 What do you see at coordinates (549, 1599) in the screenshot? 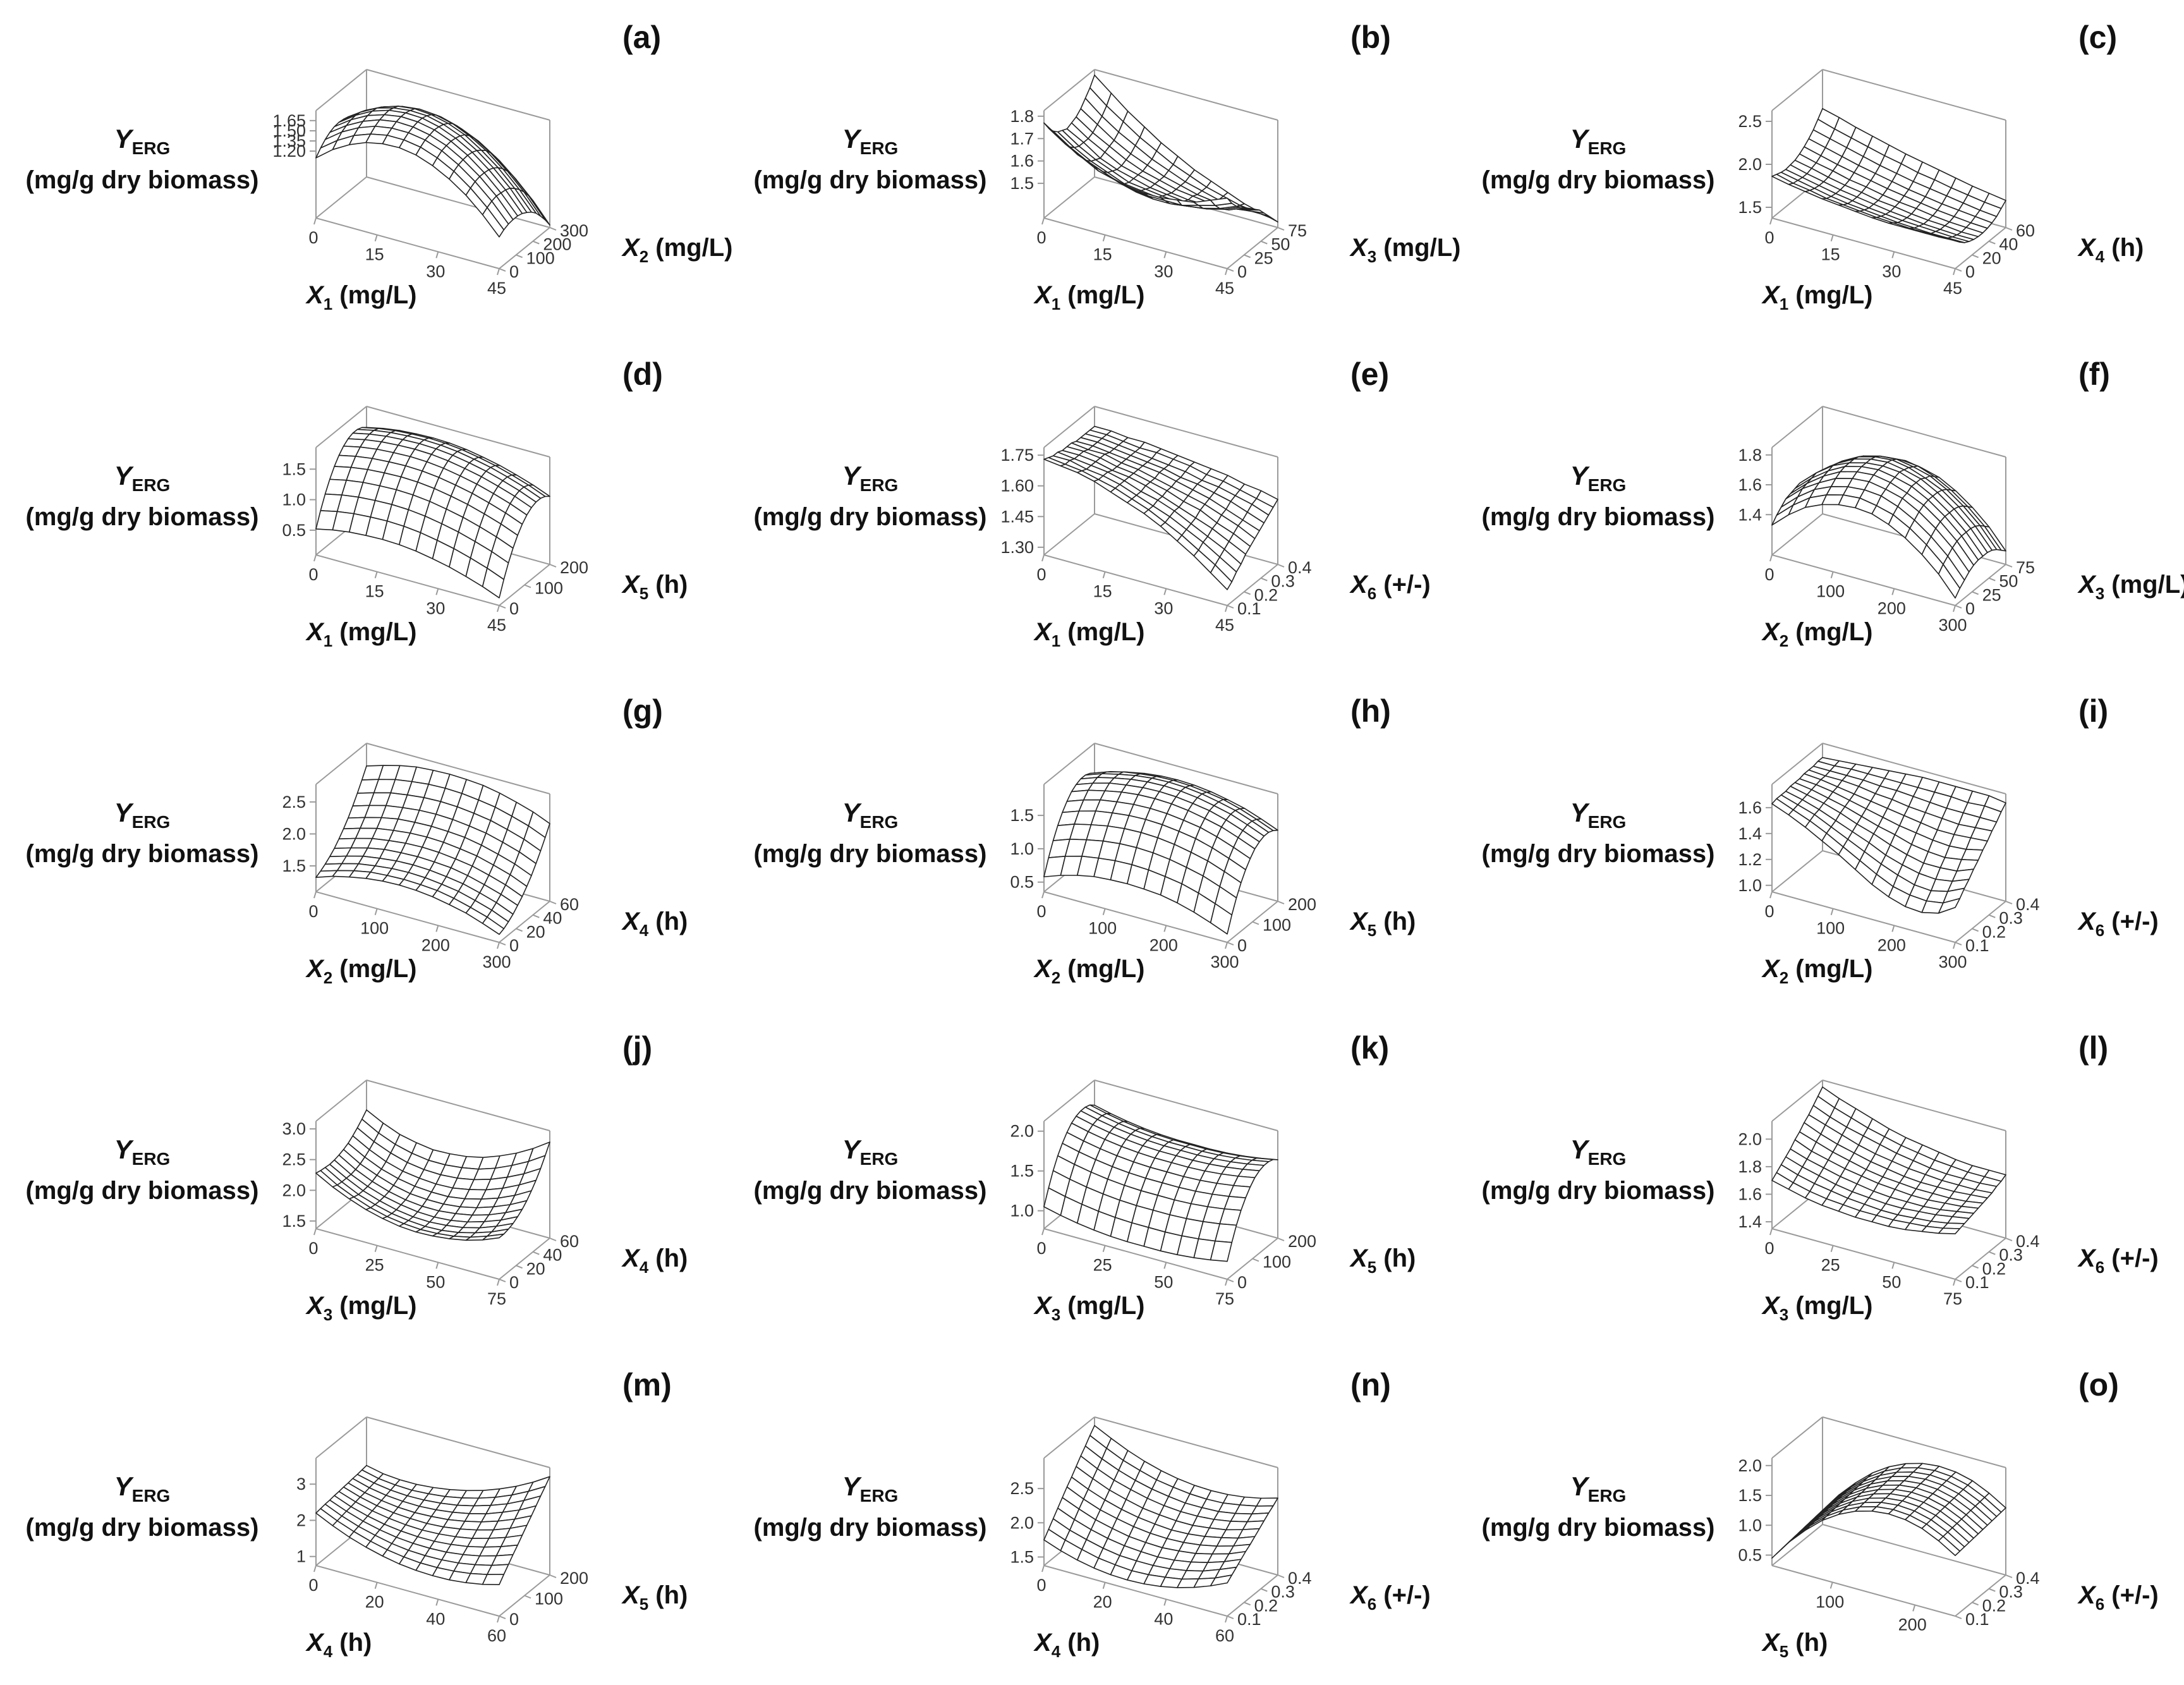
I see `z-tick-label: 100` at bounding box center [549, 1599].